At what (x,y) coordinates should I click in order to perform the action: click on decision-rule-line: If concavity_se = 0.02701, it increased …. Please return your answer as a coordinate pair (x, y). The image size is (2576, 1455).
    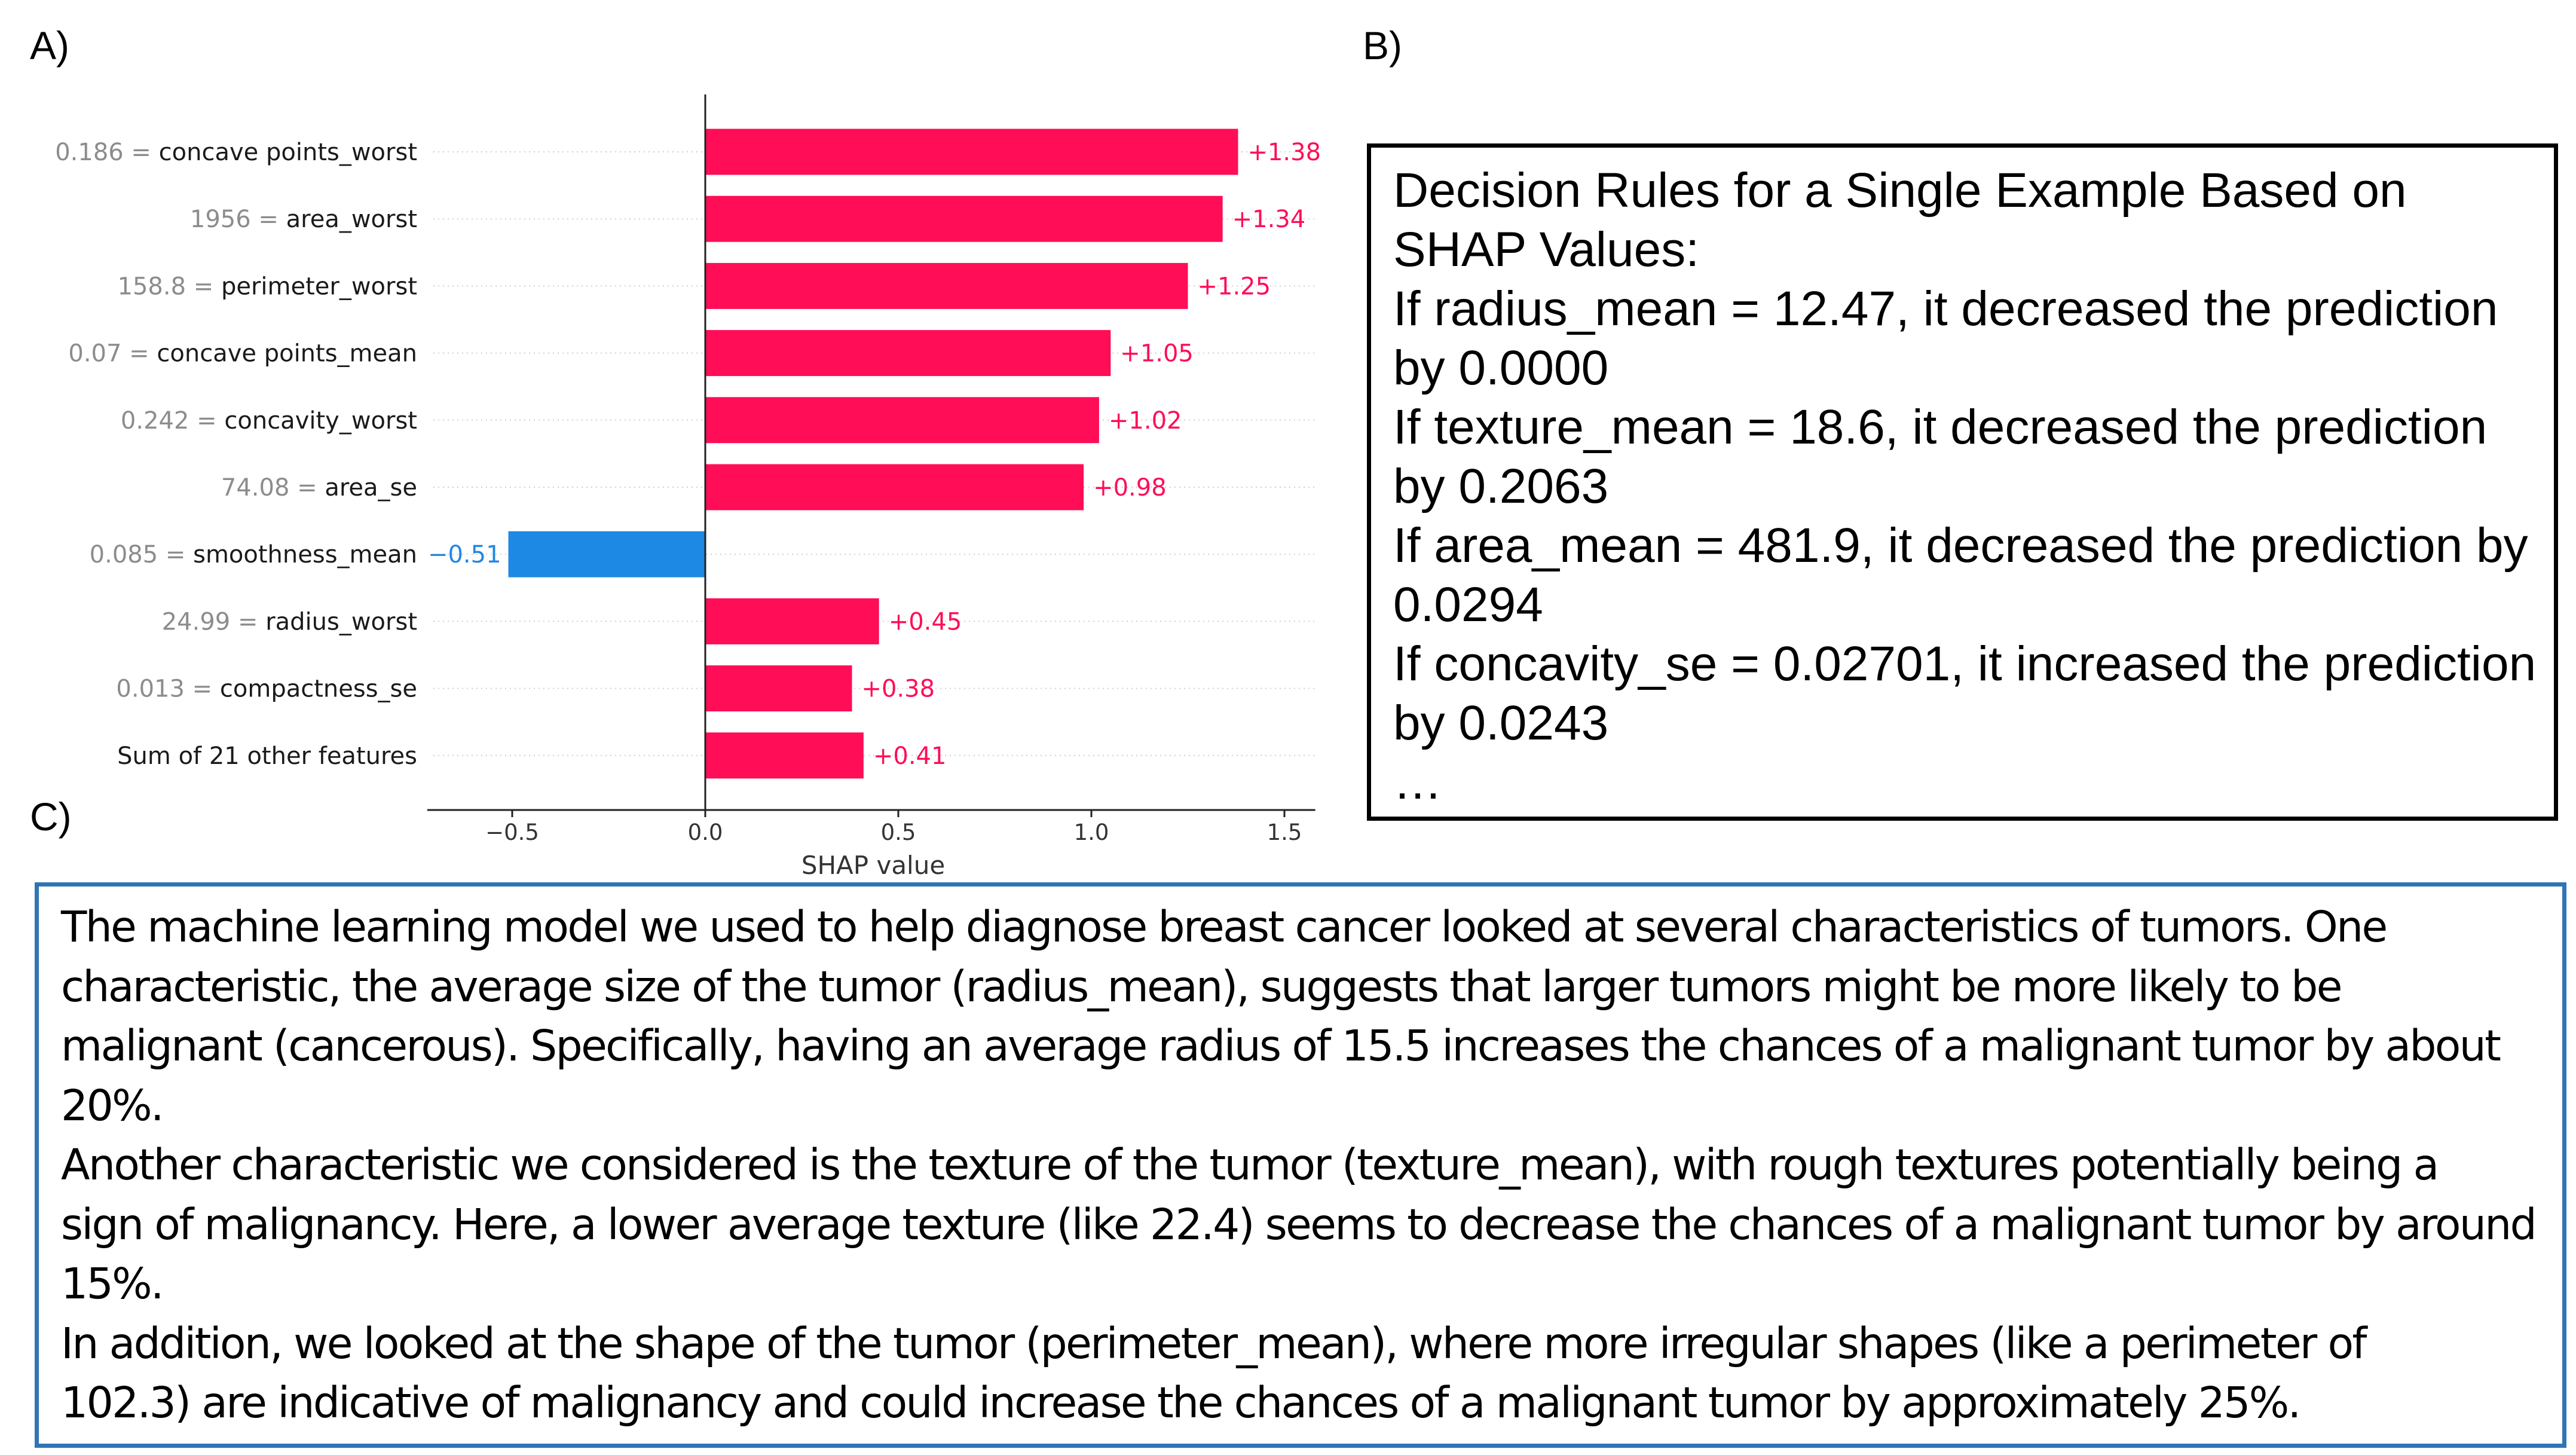
    Looking at the image, I should click on (1965, 664).